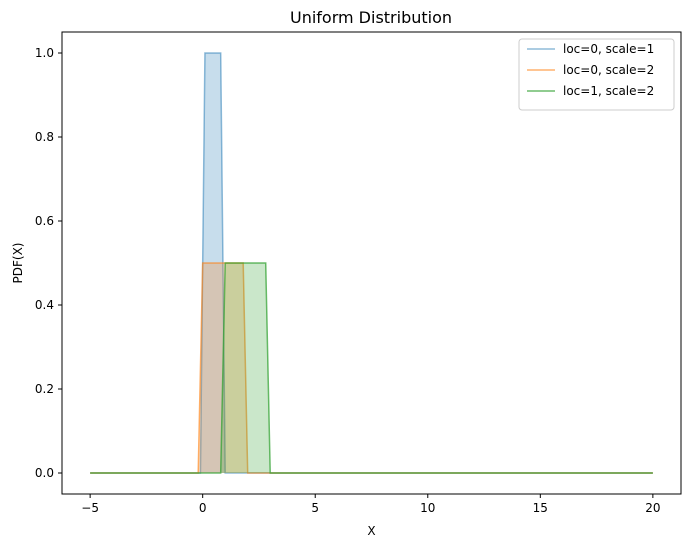 The image size is (691, 547). Describe the element at coordinates (371, 531) in the screenshot. I see `x-axis-label: X` at that location.